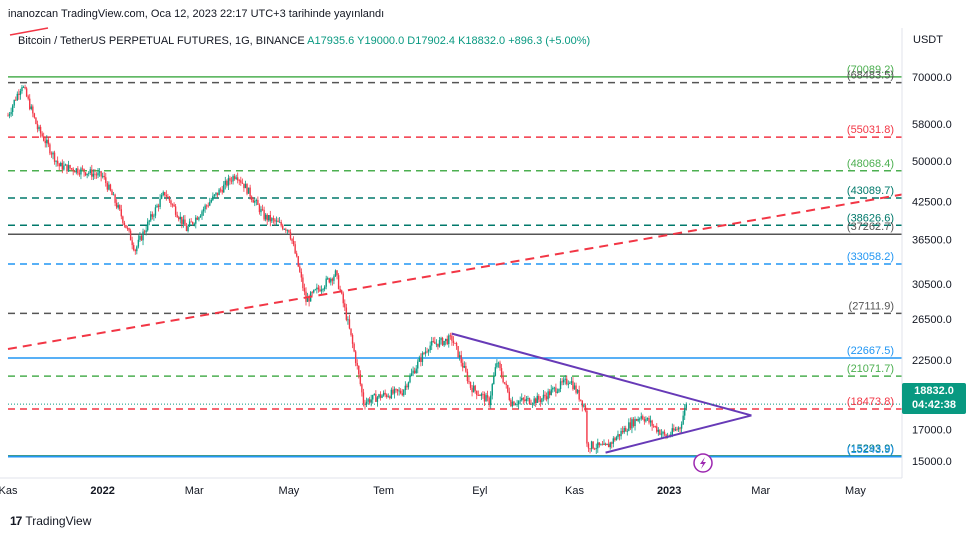  What do you see at coordinates (760, 491) in the screenshot?
I see `x-tick-label: Mar` at bounding box center [760, 491].